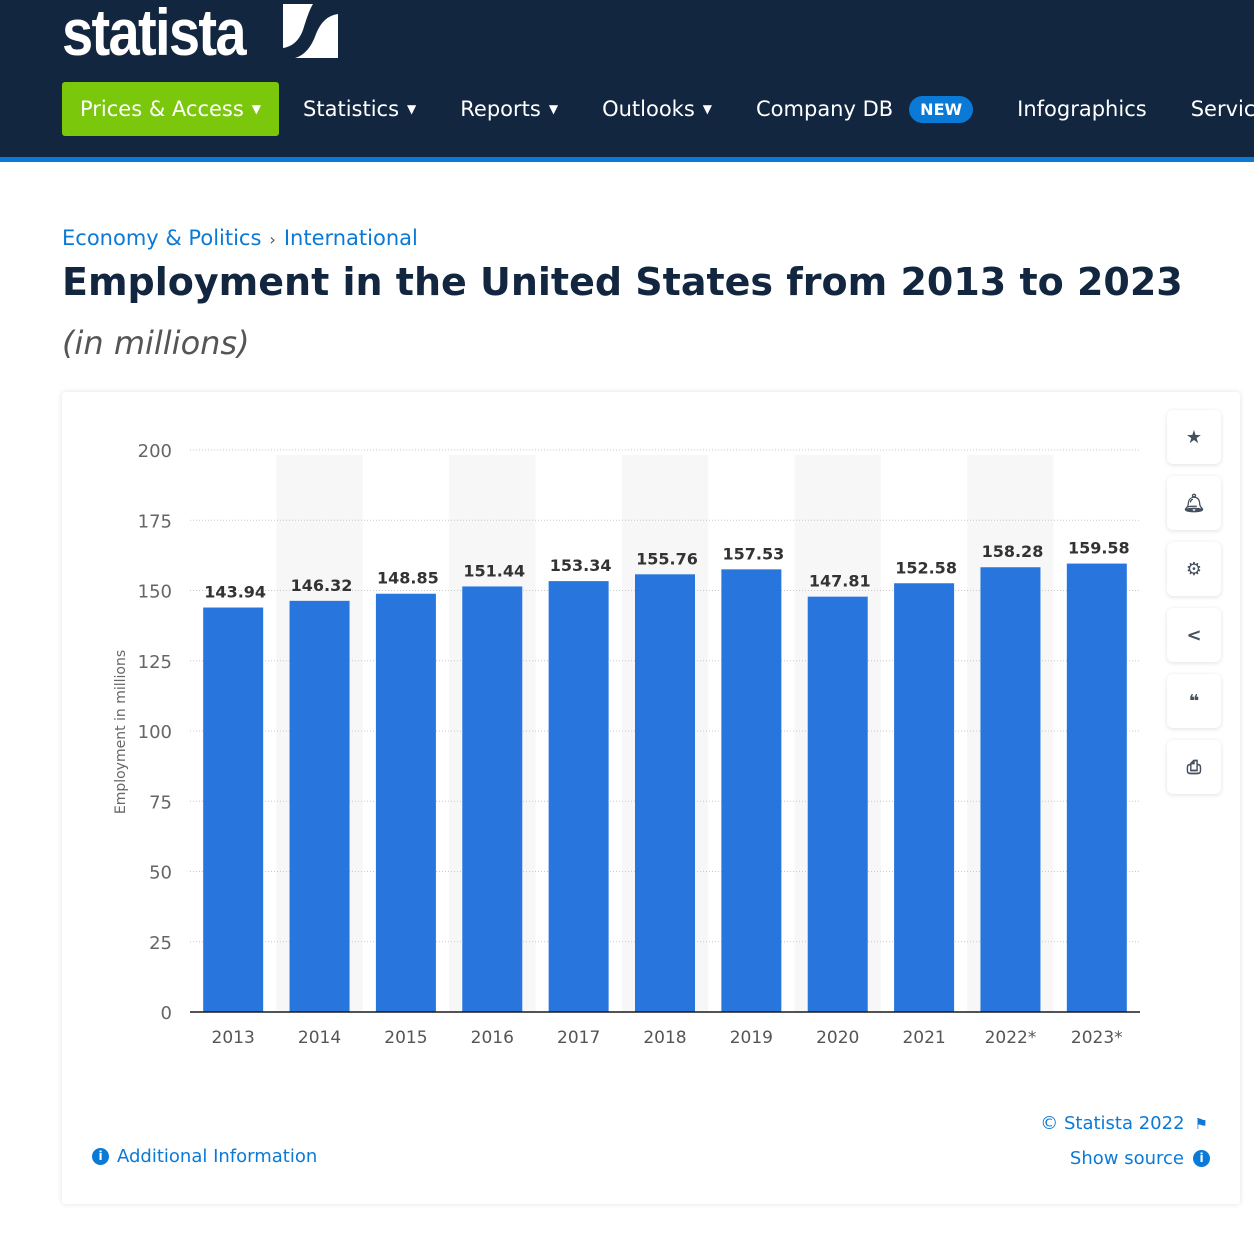  Describe the element at coordinates (492, 799) in the screenshot. I see `bar-2016` at that location.